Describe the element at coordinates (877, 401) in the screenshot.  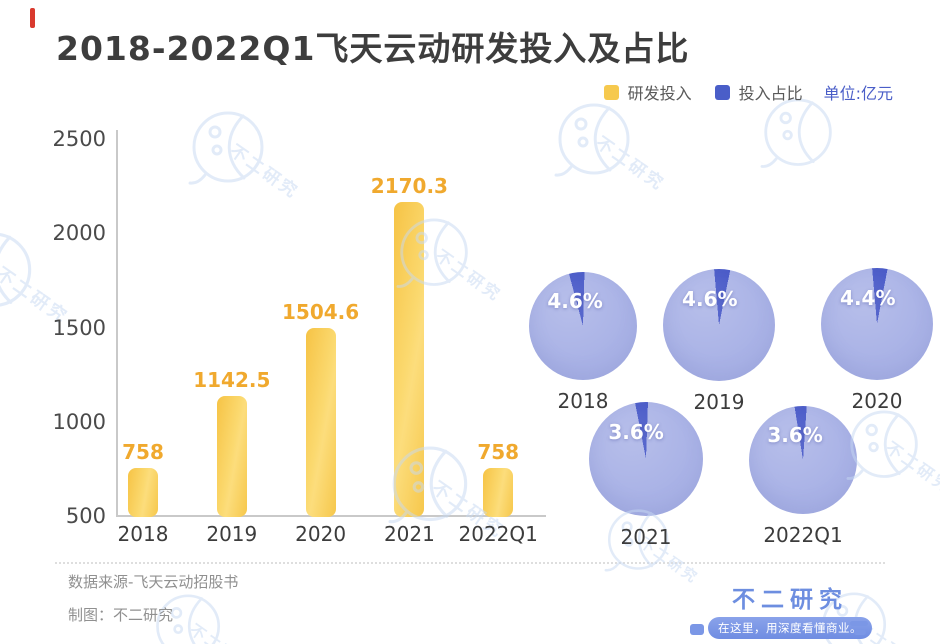
I see `pie-year-label-2020: 2020` at that location.